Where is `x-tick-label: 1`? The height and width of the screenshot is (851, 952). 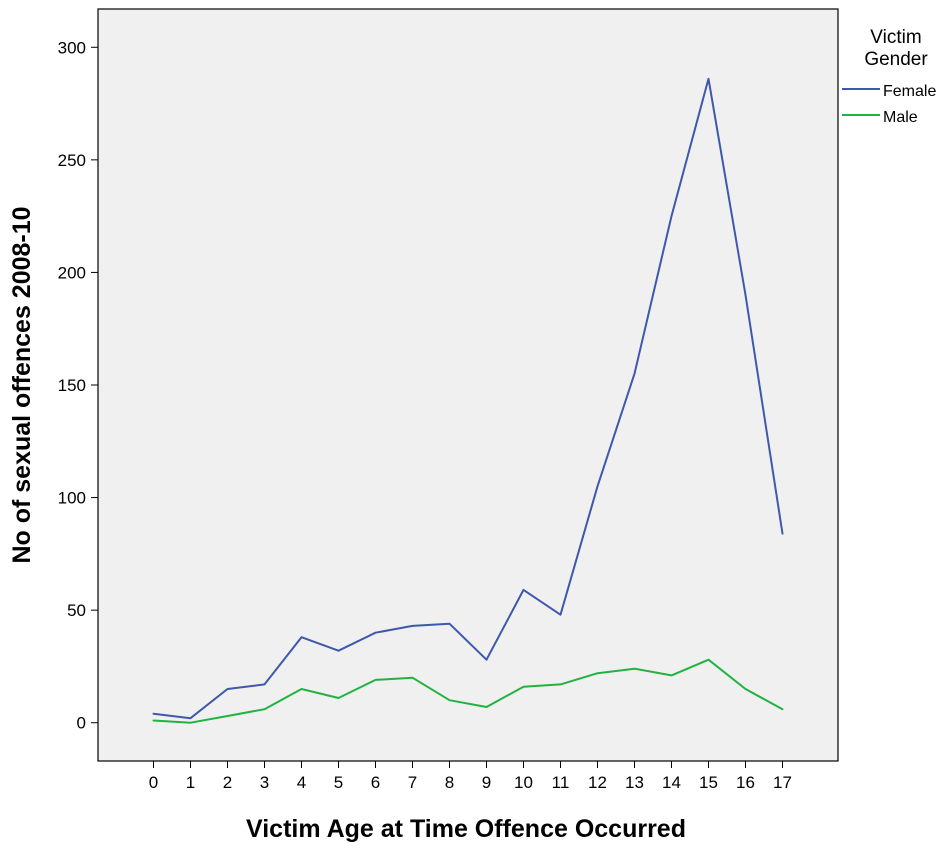
x-tick-label: 1 is located at coordinates (190, 782).